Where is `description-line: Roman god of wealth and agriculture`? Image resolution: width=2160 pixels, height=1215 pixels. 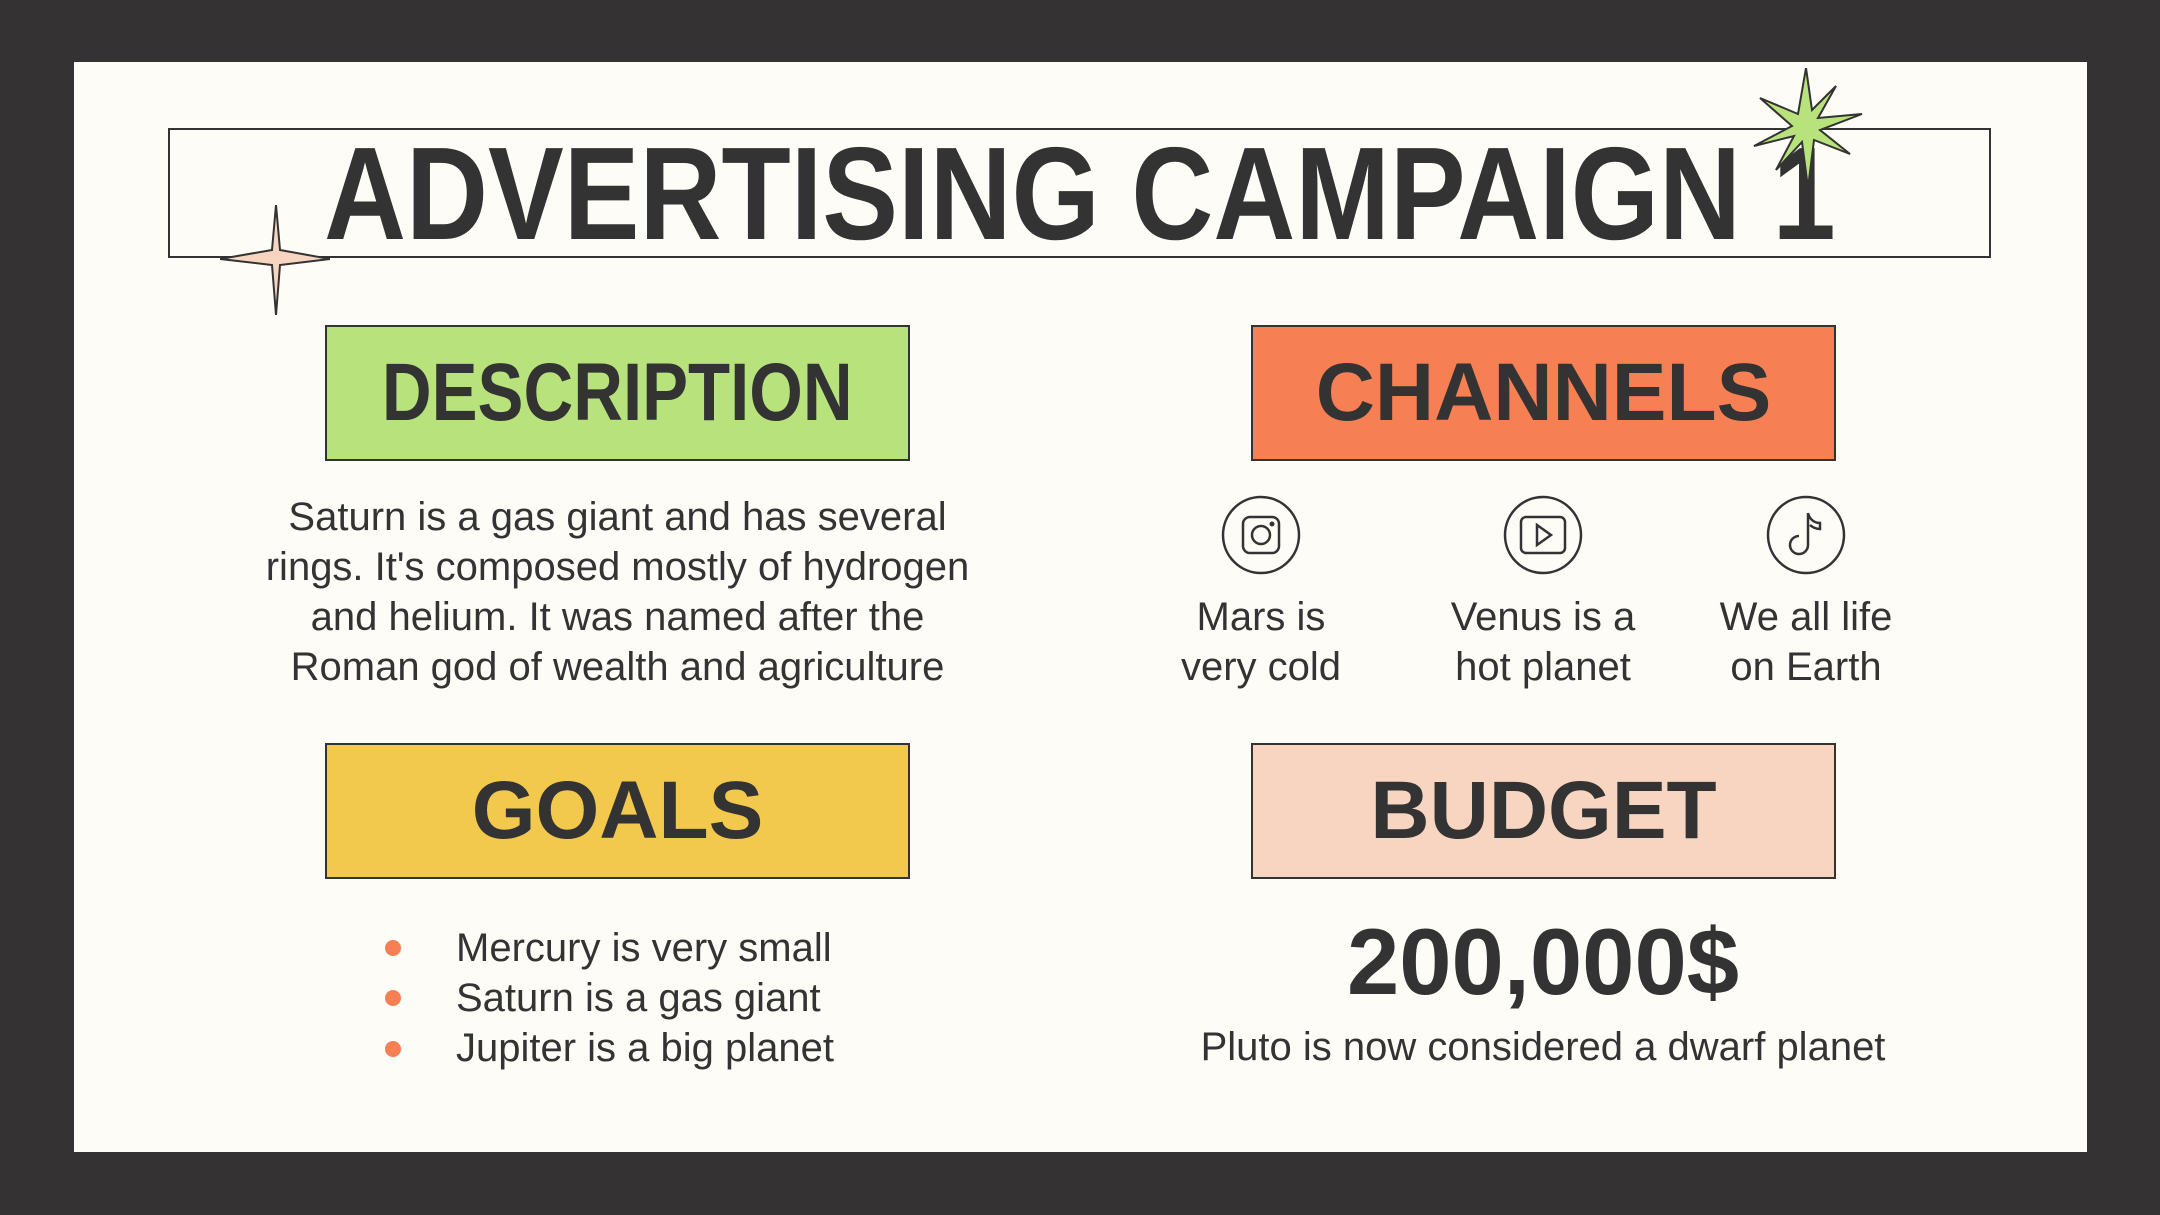
description-line: Roman god of wealth and agriculture is located at coordinates (617, 667).